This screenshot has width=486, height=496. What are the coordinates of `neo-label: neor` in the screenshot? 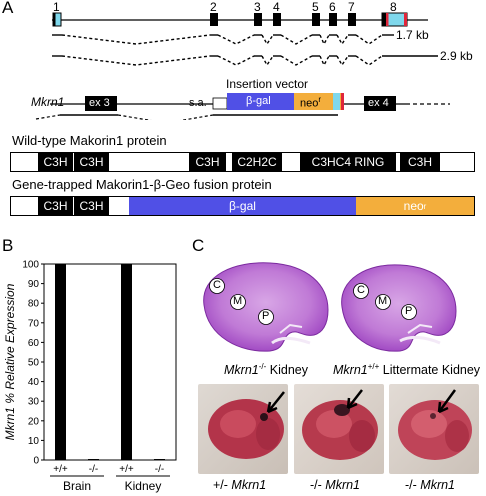 It's located at (311, 102).